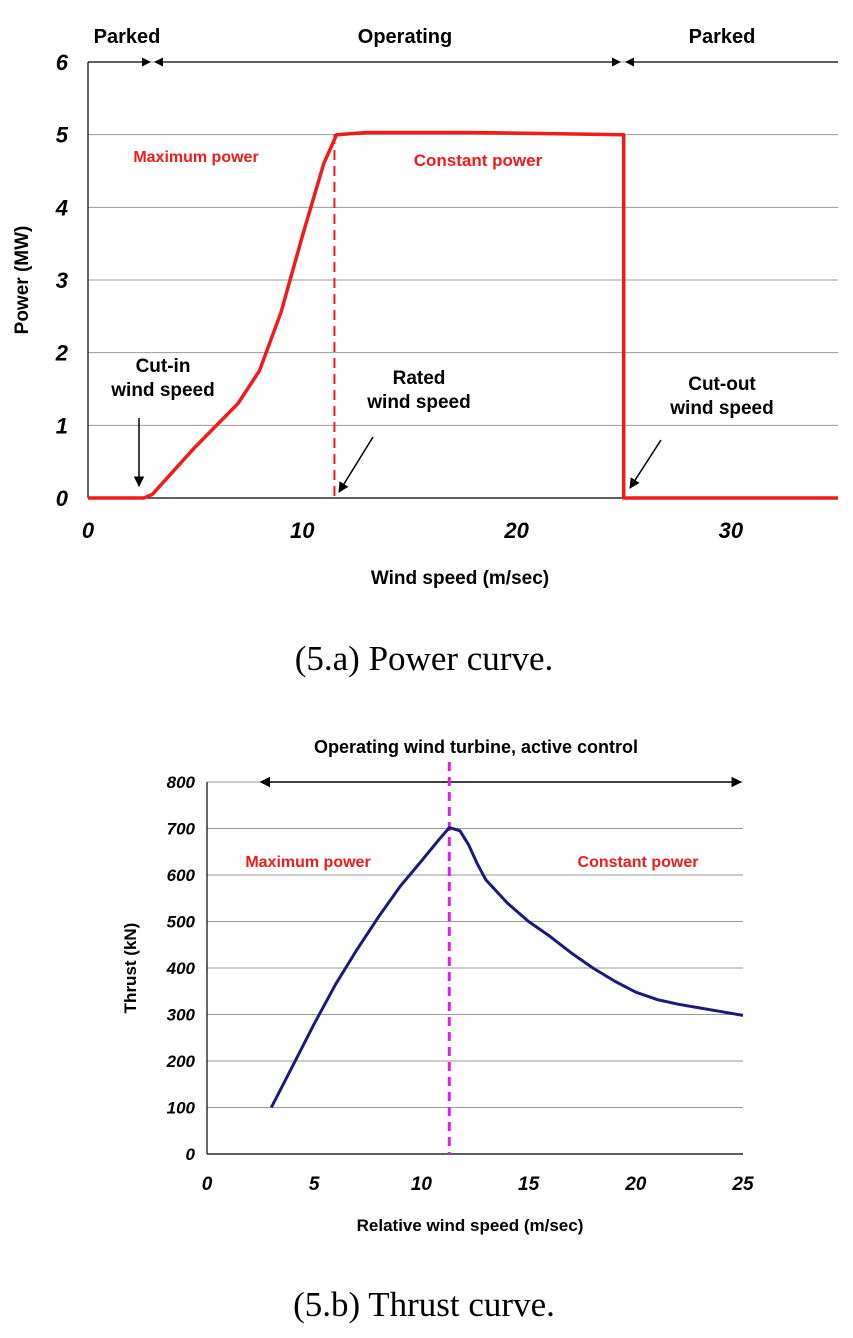 This screenshot has width=853, height=1338. I want to click on y-tick-label: 400, so click(181, 968).